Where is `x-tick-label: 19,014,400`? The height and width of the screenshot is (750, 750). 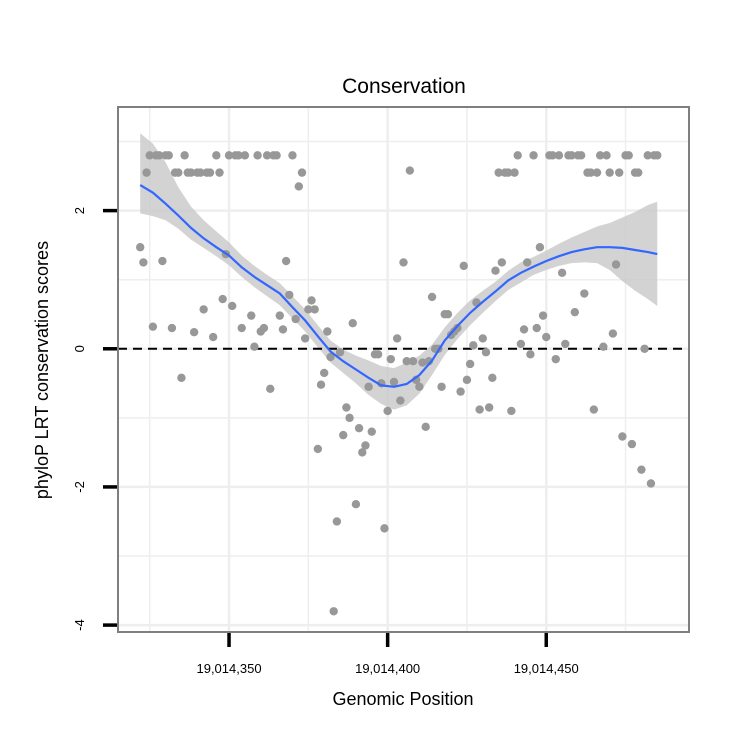
x-tick-label: 19,014,400 is located at coordinates (387, 668).